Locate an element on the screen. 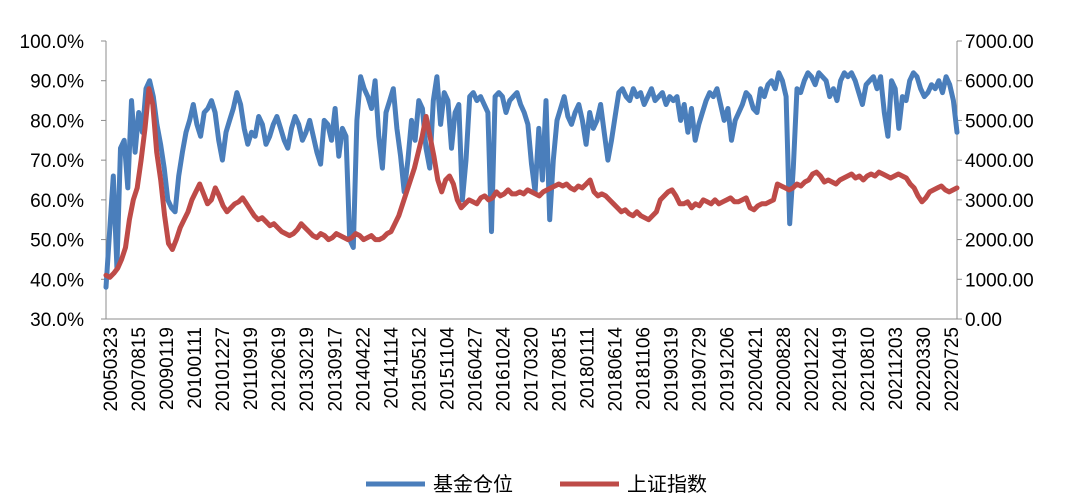 This screenshot has width=1077, height=504. x-tick-label: 20140422 is located at coordinates (363, 369).